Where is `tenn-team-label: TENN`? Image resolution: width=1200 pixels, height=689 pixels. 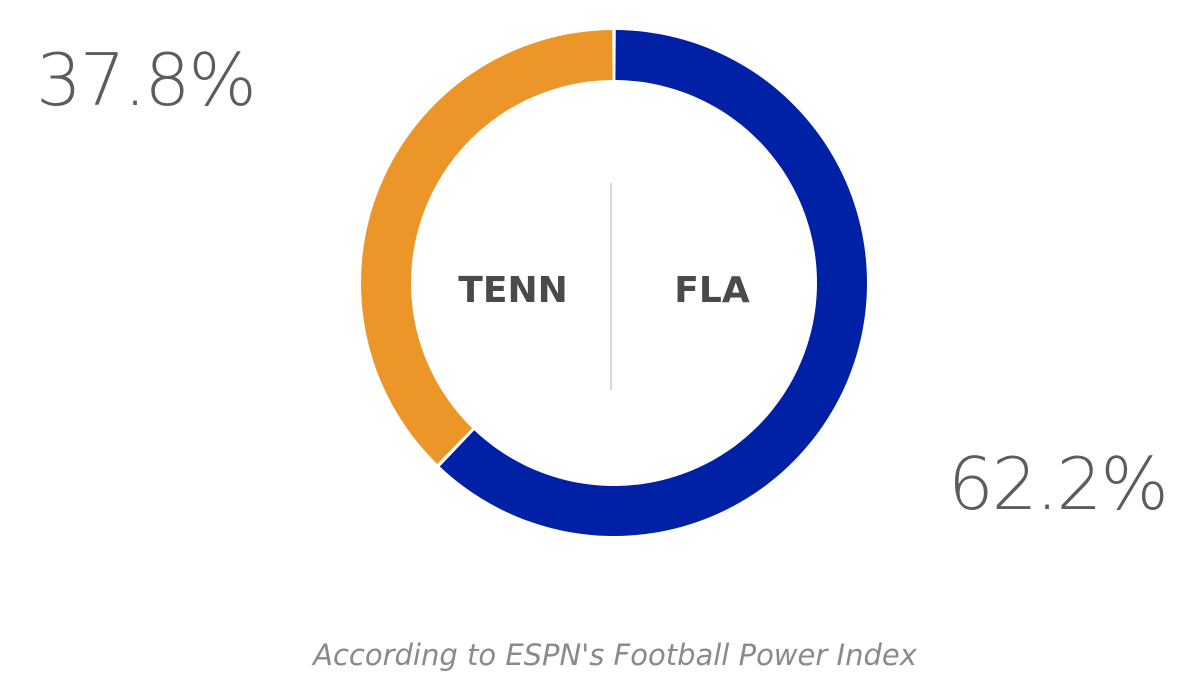 tenn-team-label: TENN is located at coordinates (512, 290).